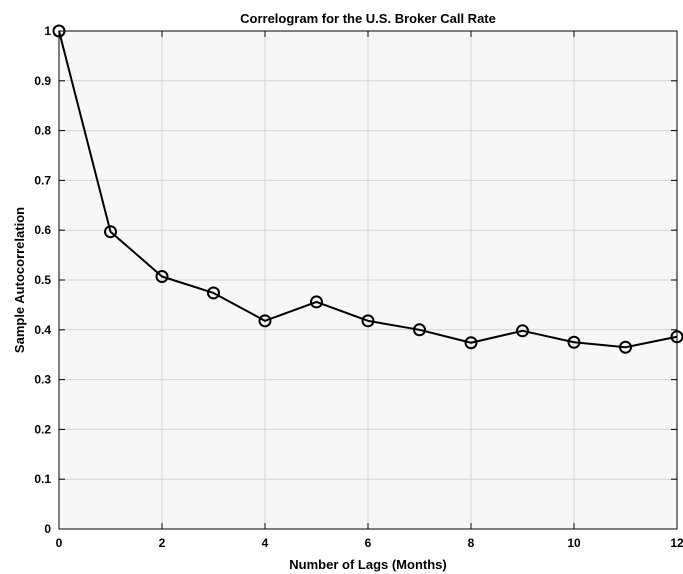 The image size is (683, 574). I want to click on y-tick-label: 0.4, so click(42, 330).